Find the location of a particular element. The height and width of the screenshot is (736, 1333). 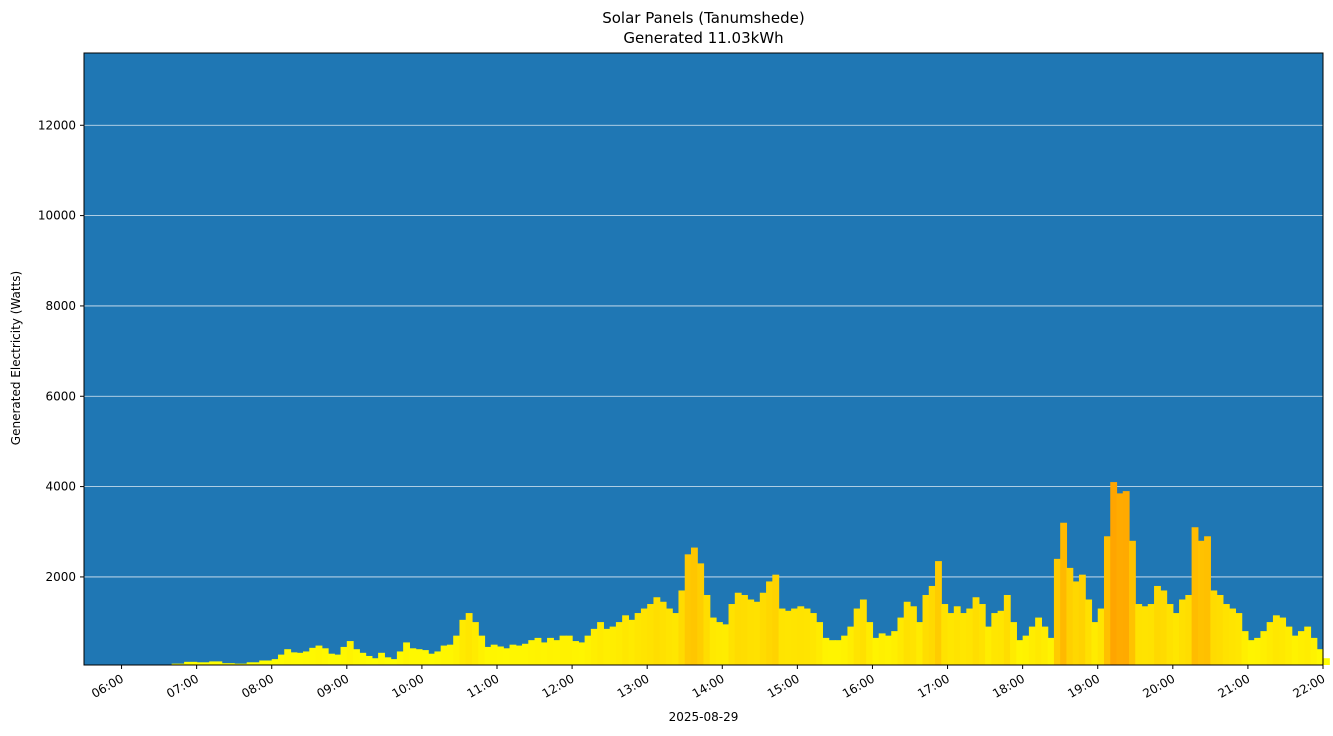

x-tick-label: 09:00 is located at coordinates (332, 685).